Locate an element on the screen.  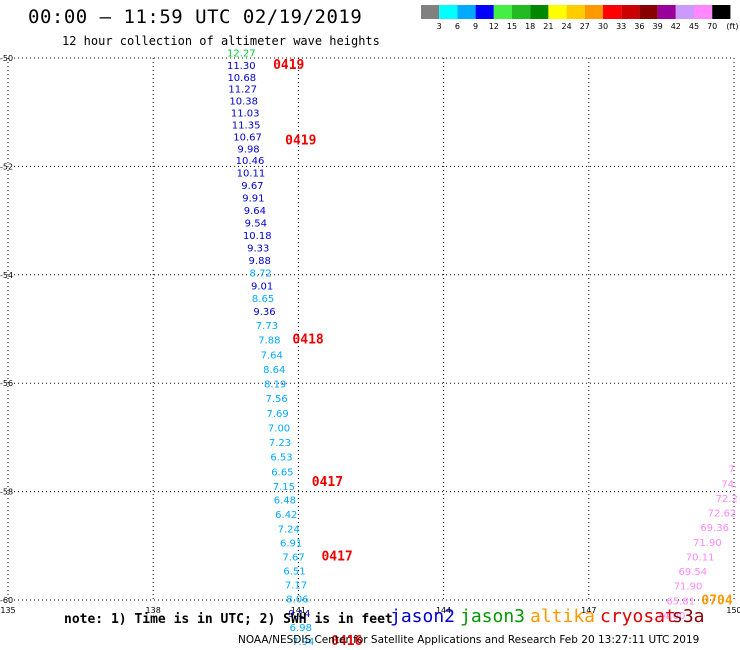
chart-title: 00:00 – 11:59 UTC 02/19/2019 is located at coordinates (195, 17).